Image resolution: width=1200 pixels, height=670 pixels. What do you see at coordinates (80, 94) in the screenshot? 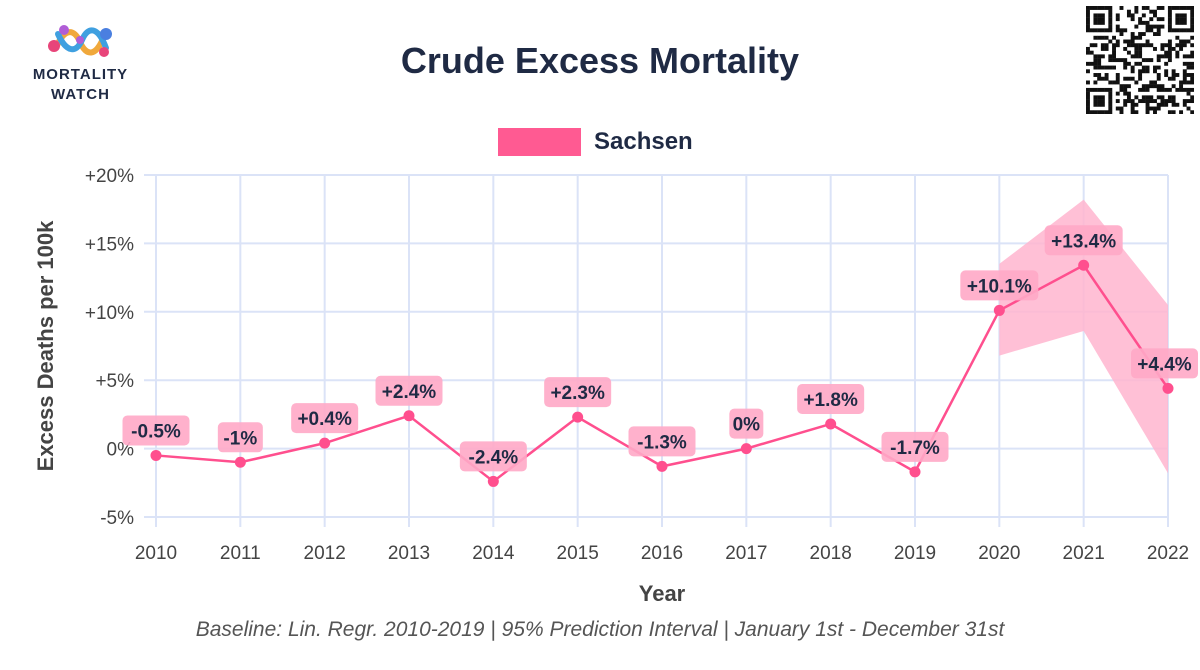
I see `logo-text-line2: WATCH` at bounding box center [80, 94].